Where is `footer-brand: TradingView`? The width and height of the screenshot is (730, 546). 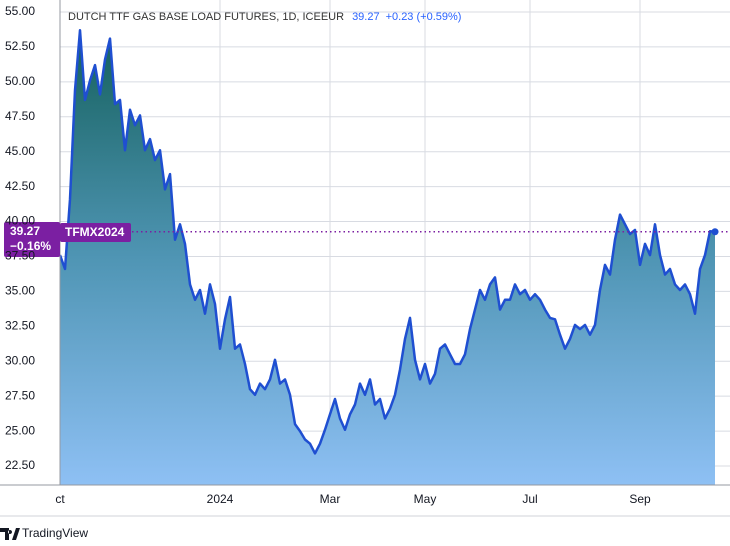 footer-brand: TradingView is located at coordinates (55, 533).